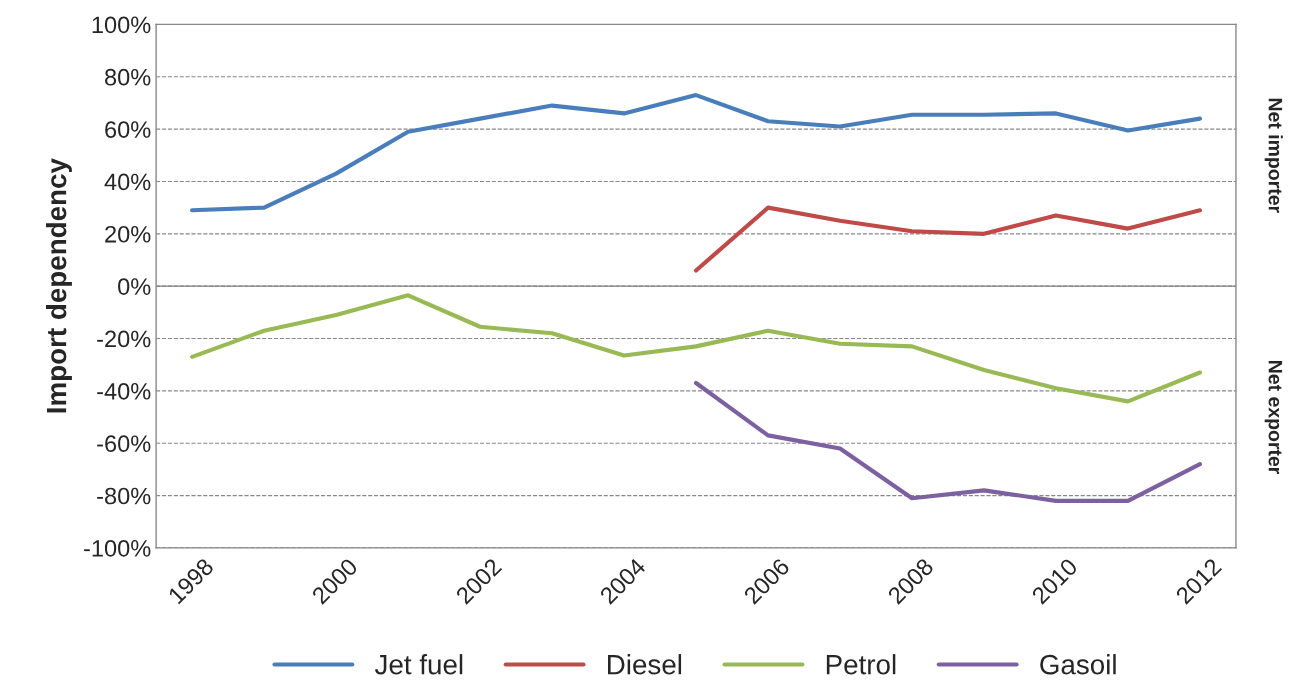 The height and width of the screenshot is (698, 1301). What do you see at coordinates (418, 664) in the screenshot?
I see `legend-label: Jet fuel` at bounding box center [418, 664].